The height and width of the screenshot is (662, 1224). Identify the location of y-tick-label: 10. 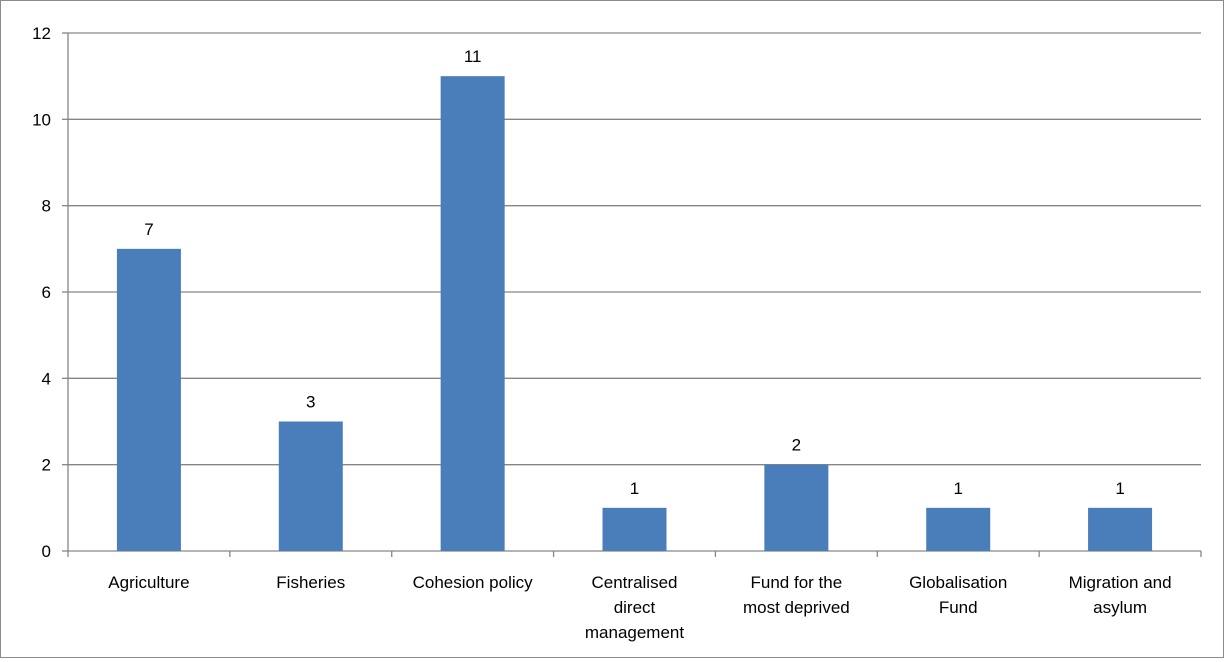
(41, 119).